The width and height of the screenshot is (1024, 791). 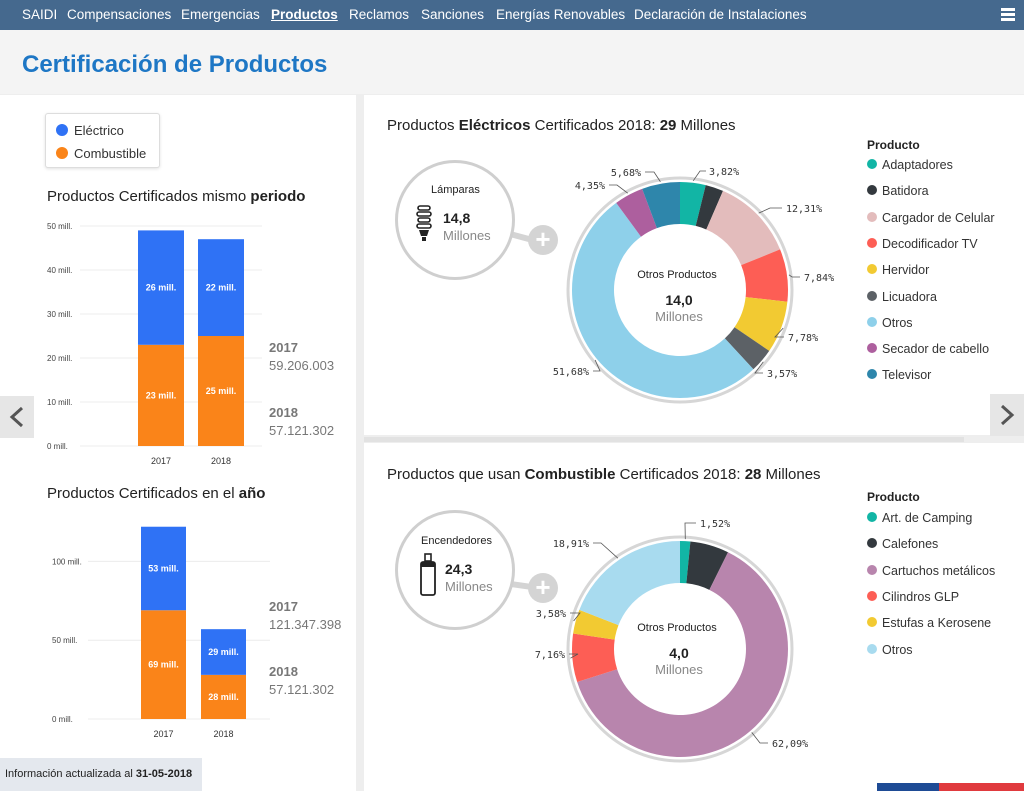 I want to click on donut-slice-batidora, so click(x=709, y=207).